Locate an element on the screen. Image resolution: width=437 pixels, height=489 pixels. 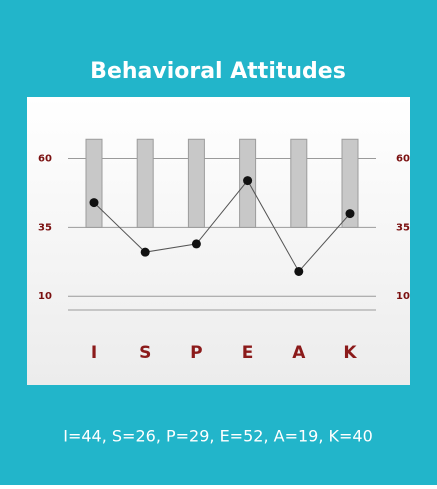
x-tick-label: I is located at coordinates (94, 353).